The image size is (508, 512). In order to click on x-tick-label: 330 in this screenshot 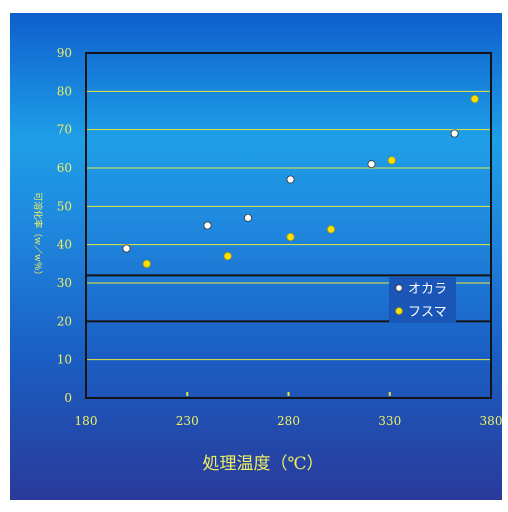, I will do `click(389, 421)`.